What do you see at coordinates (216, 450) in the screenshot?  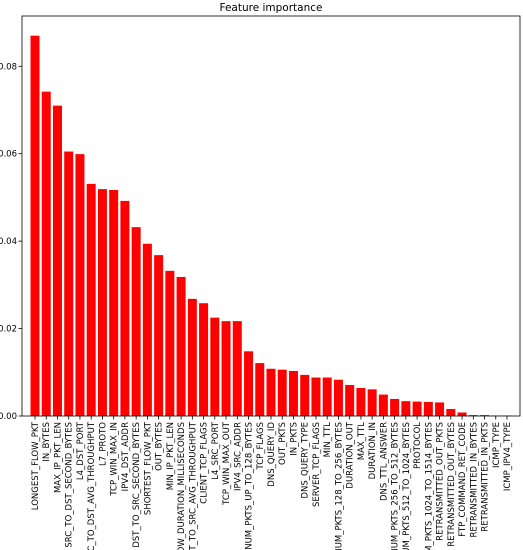 I see `x-tick-label: L4_SRC_PORT` at bounding box center [216, 450].